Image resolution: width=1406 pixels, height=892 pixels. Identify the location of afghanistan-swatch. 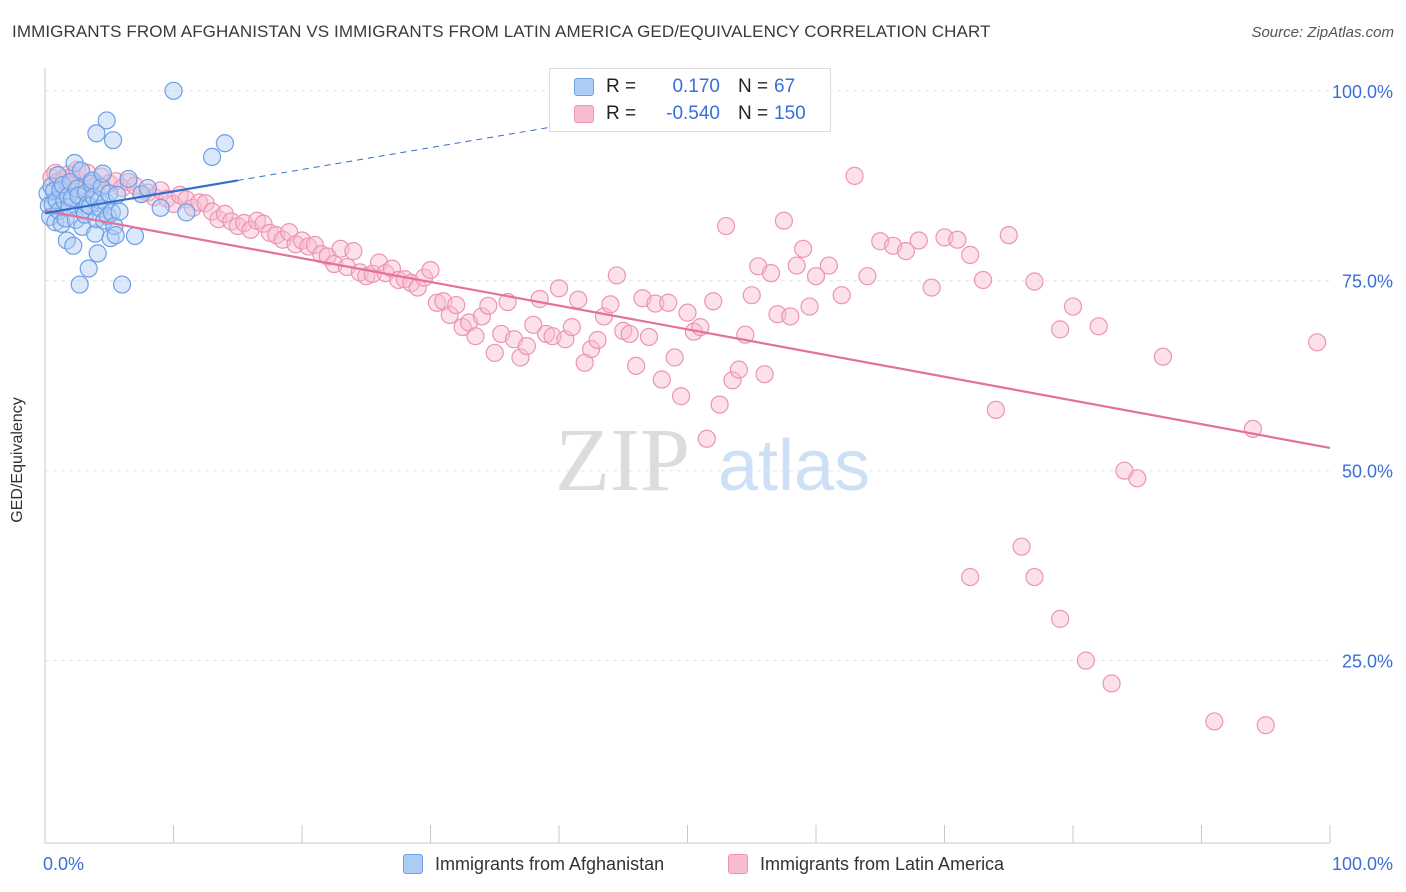
(584, 87).